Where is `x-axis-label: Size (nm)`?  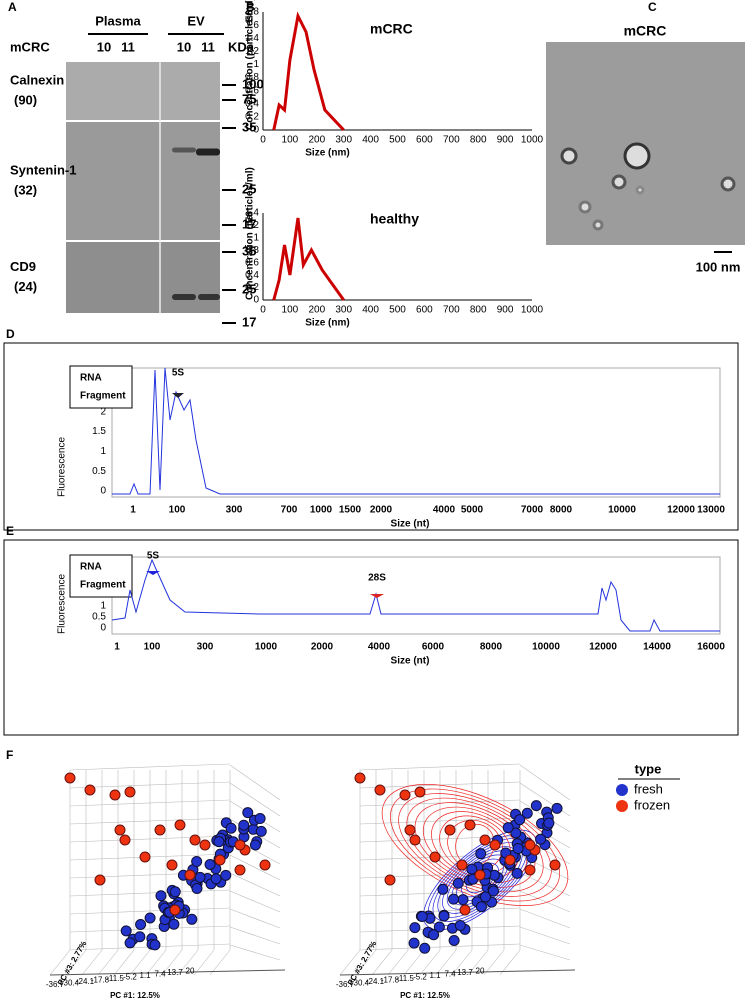
x-axis-label: Size (nm) is located at coordinates (327, 323).